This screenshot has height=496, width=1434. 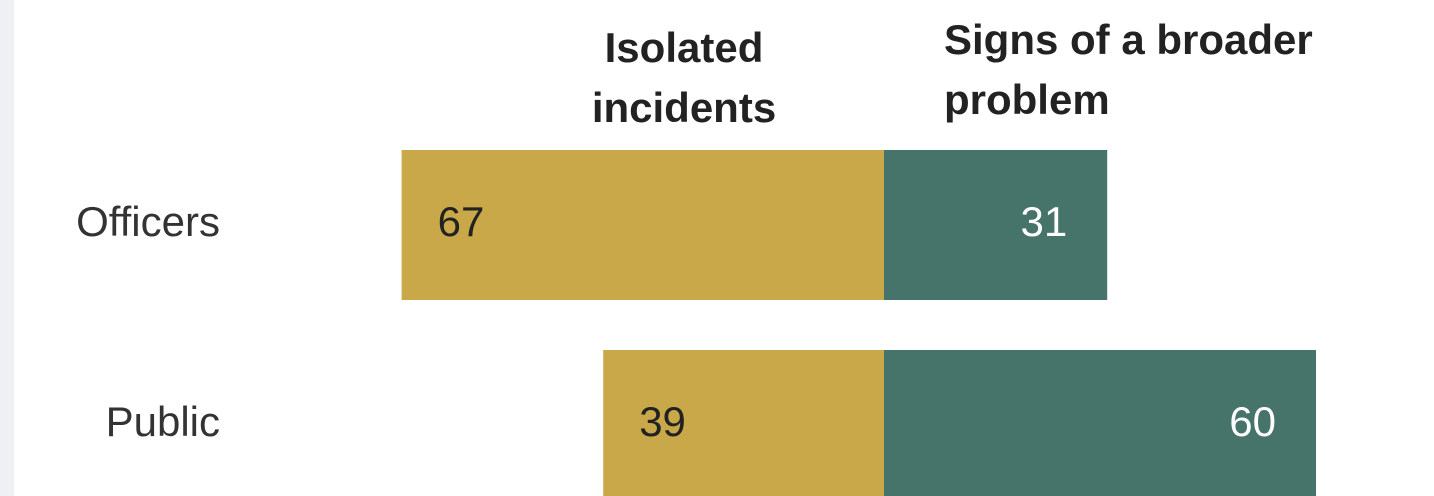 What do you see at coordinates (461, 221) in the screenshot?
I see `value-label: 67` at bounding box center [461, 221].